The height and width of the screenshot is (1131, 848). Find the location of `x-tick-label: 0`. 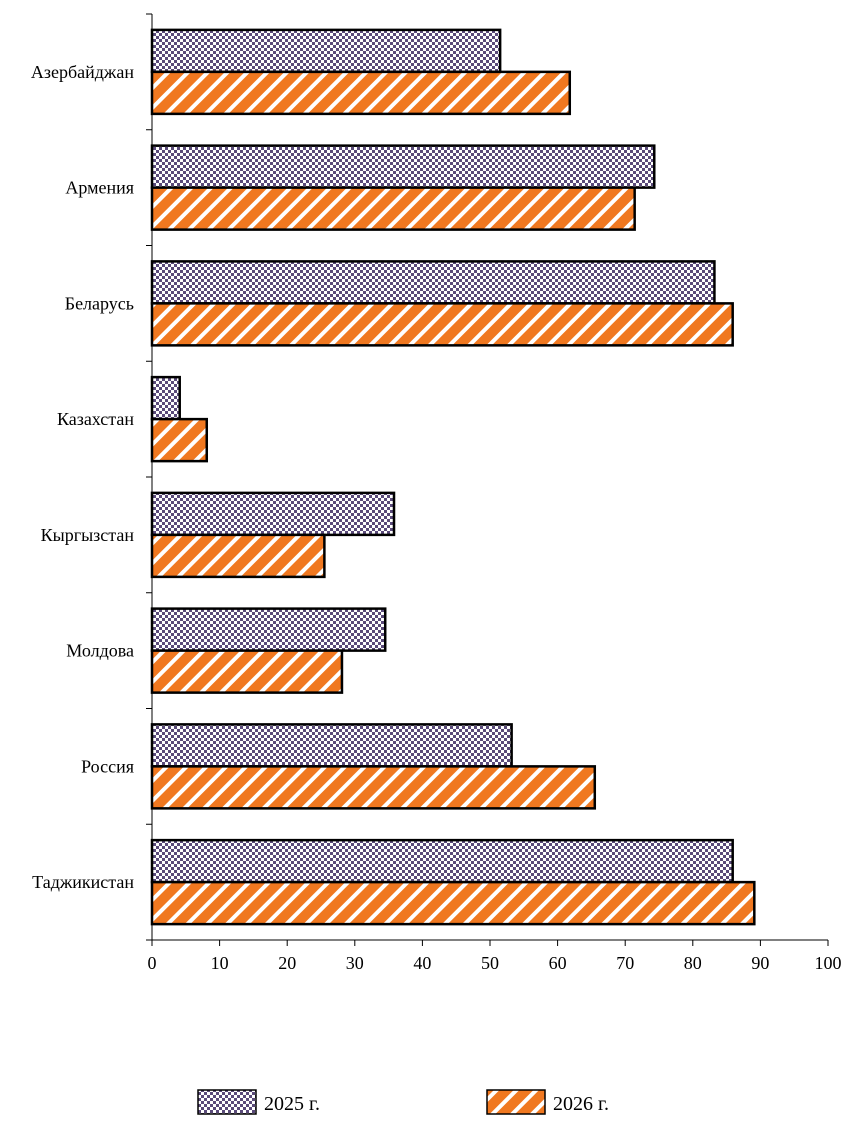

x-tick-label: 0 is located at coordinates (152, 963).